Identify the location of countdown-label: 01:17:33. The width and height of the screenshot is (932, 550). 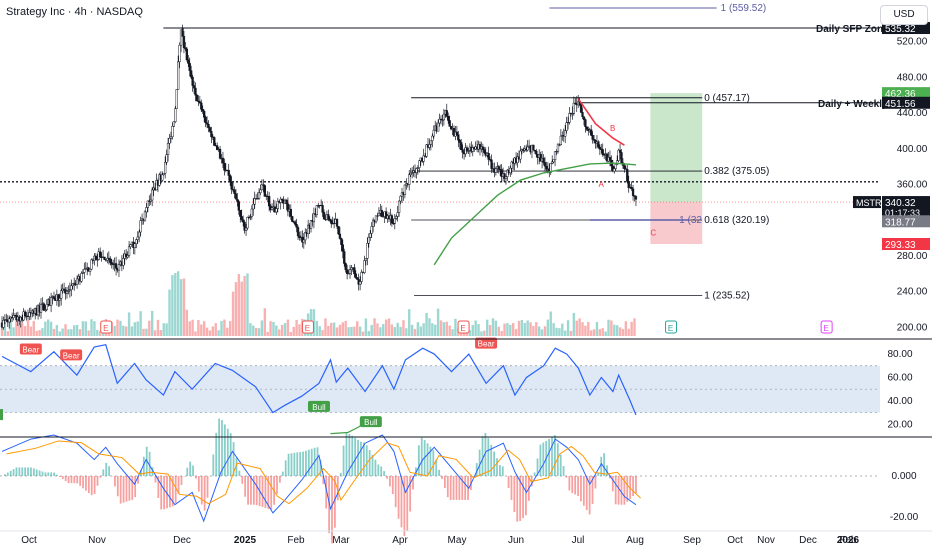
(902, 213).